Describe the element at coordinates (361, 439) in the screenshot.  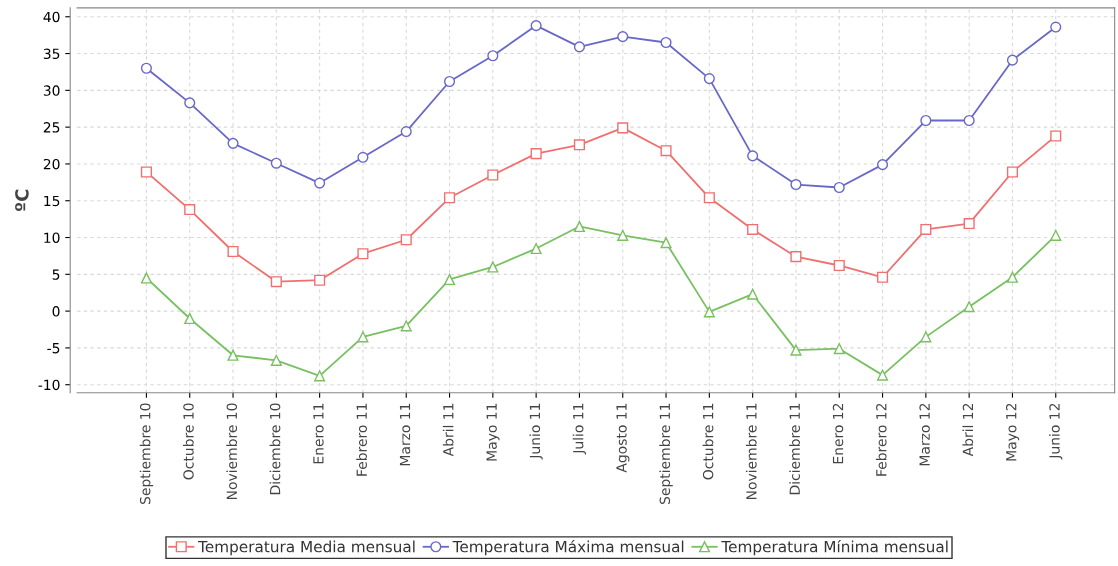
I see `x-tick-label: Febrero 11` at that location.